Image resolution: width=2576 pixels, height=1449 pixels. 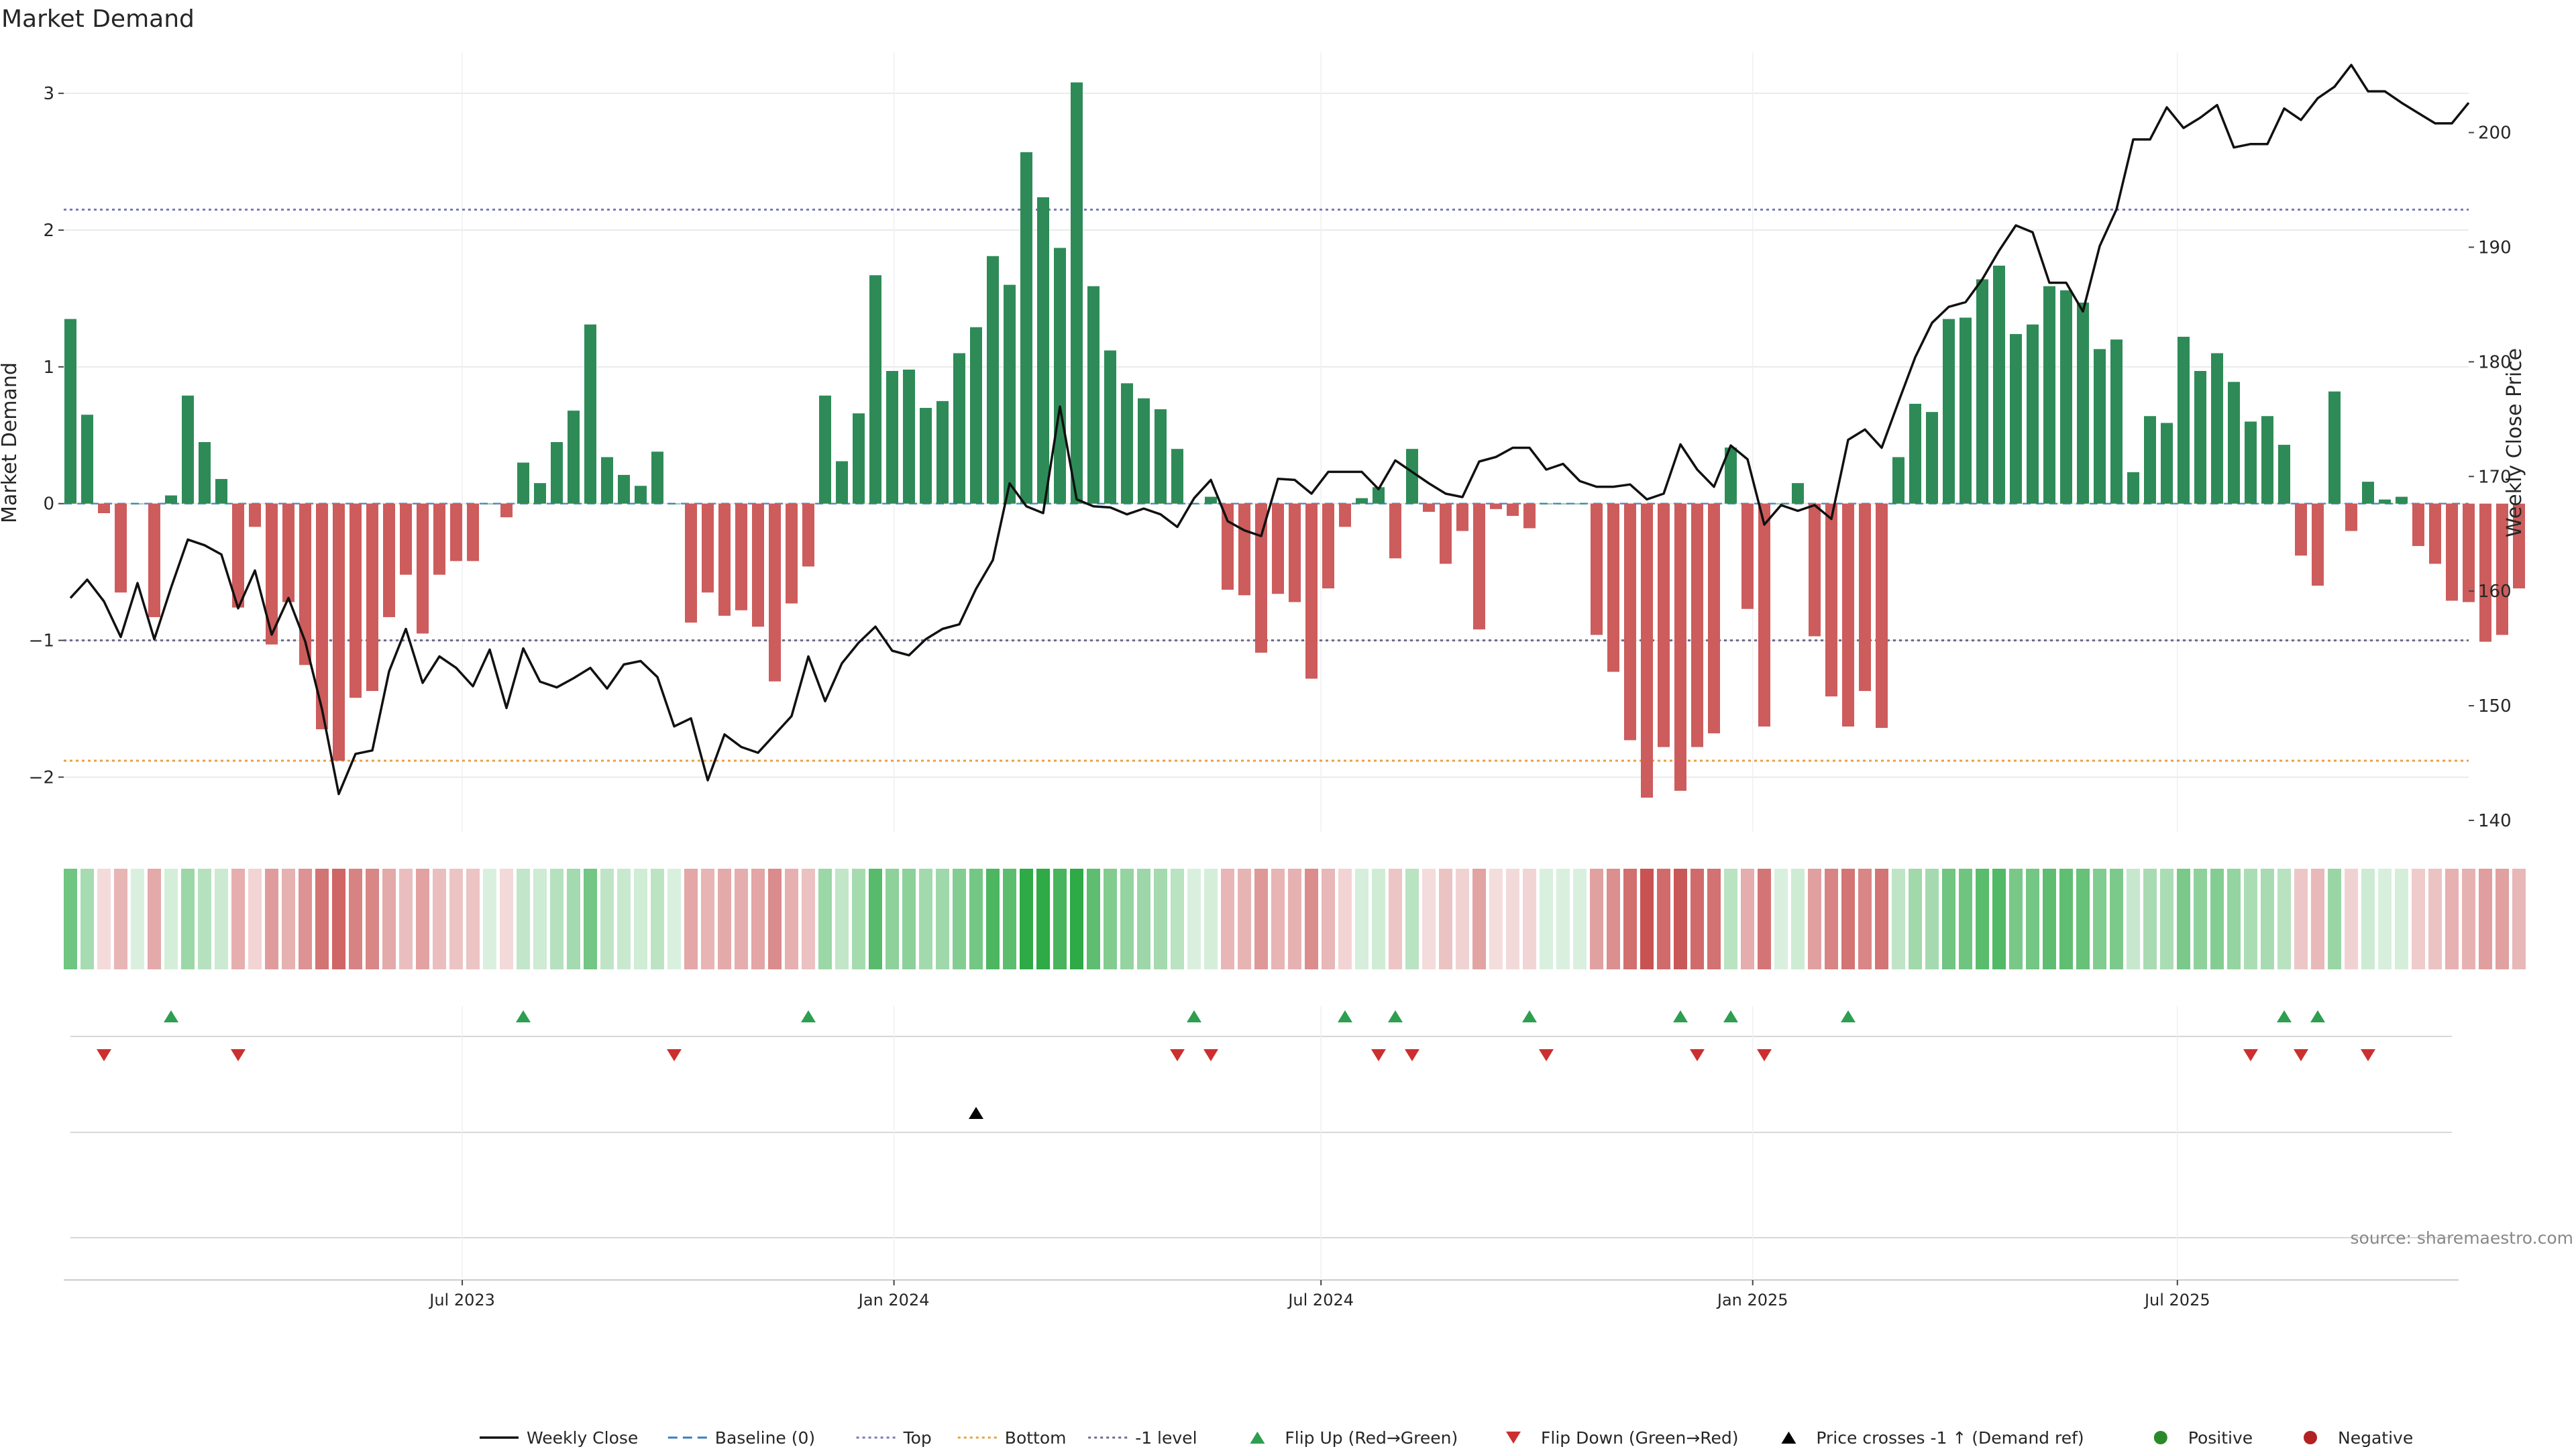 I want to click on legend-item-baseline: Baseline (0), so click(x=741, y=1438).